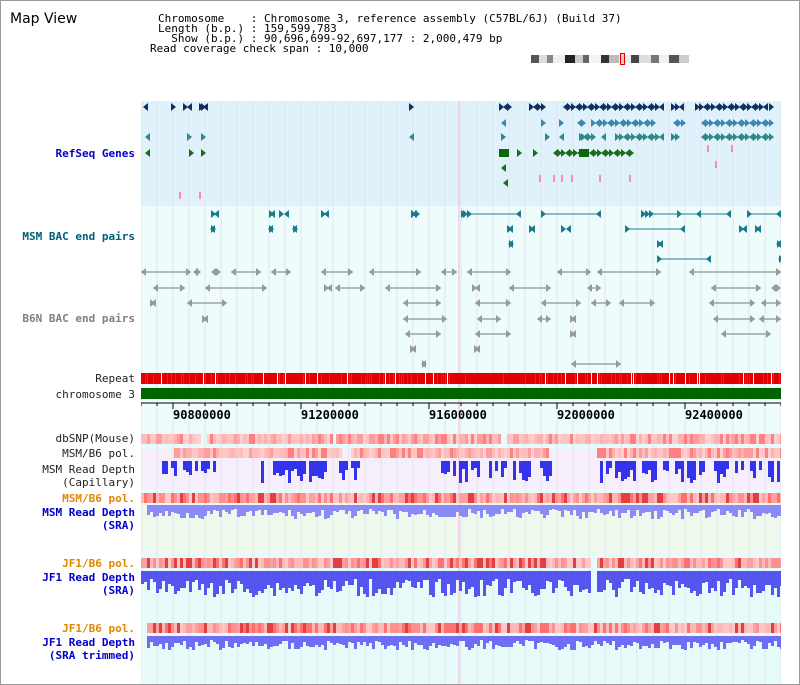  I want to click on map-view-title: Map View, so click(44, 19).